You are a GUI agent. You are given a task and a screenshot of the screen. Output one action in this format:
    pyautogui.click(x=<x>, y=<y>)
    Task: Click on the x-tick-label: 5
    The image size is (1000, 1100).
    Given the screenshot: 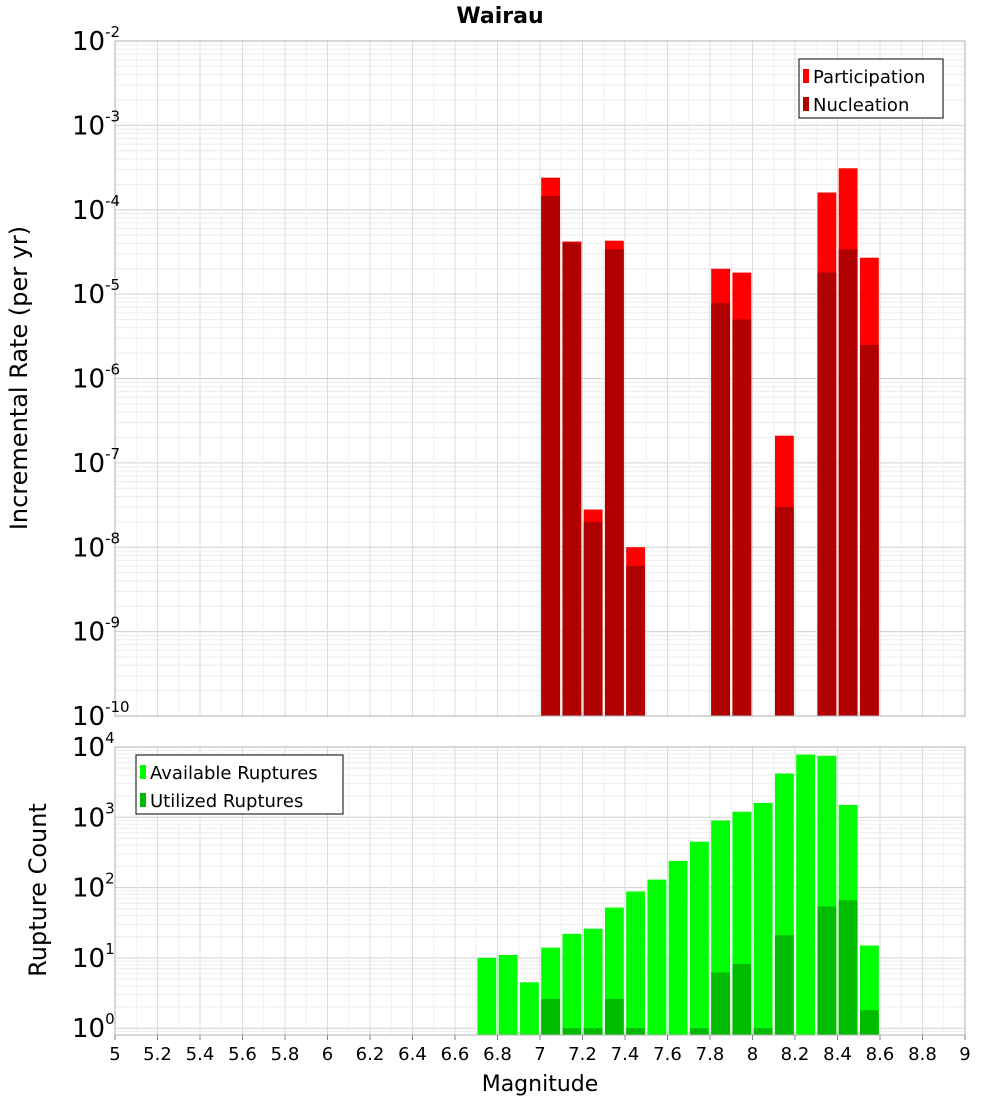 What is the action you would take?
    pyautogui.click(x=114, y=1054)
    